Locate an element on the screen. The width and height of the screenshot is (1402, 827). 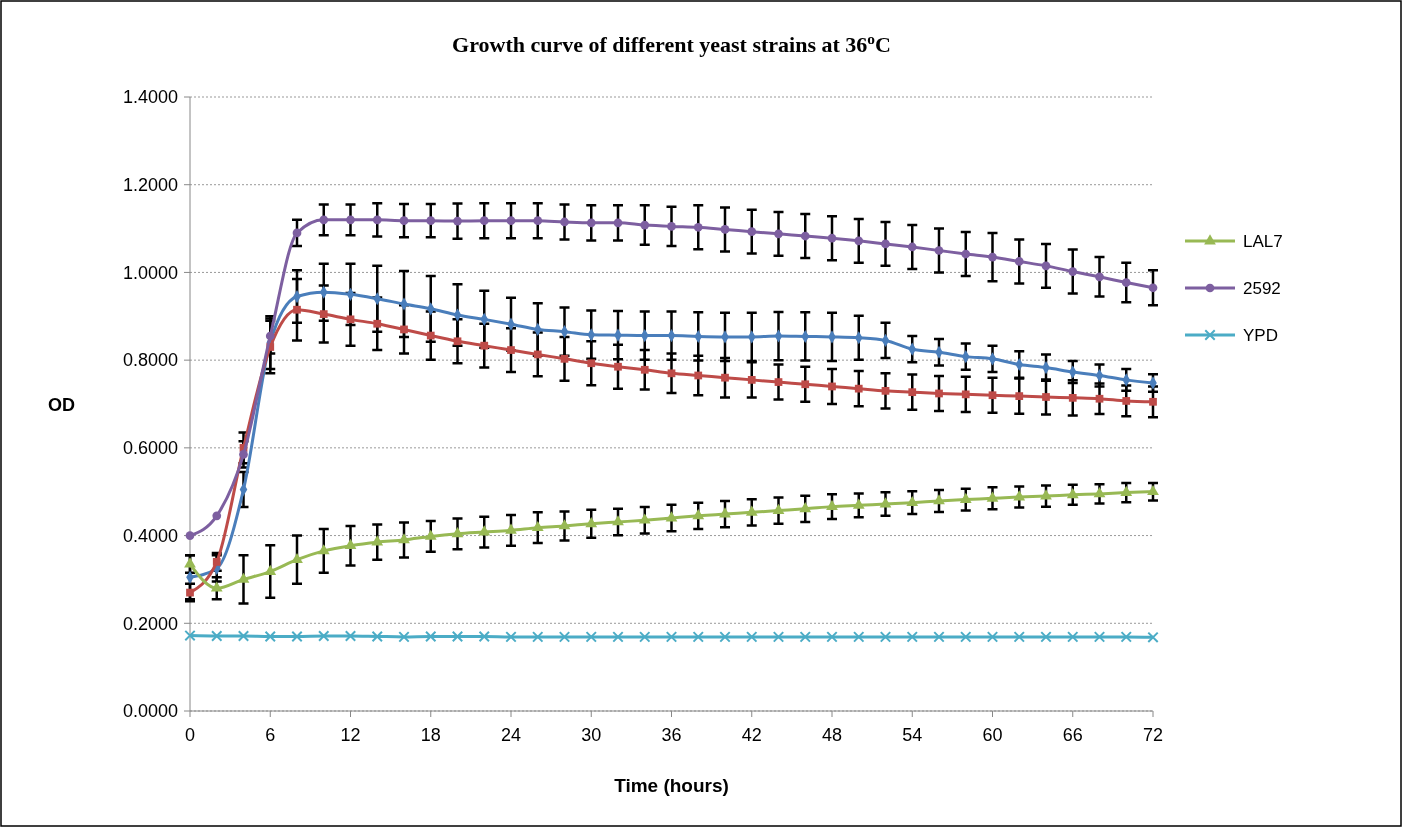
x-tick-label: 6 is located at coordinates (270, 735).